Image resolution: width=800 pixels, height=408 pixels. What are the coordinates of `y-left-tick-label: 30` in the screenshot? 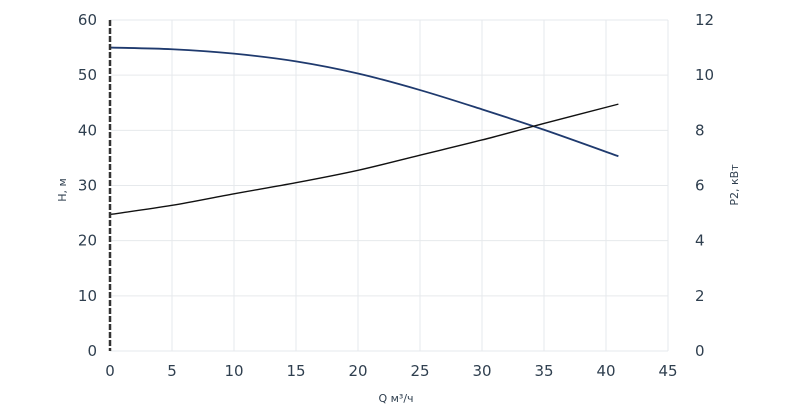 It's located at (87, 186).